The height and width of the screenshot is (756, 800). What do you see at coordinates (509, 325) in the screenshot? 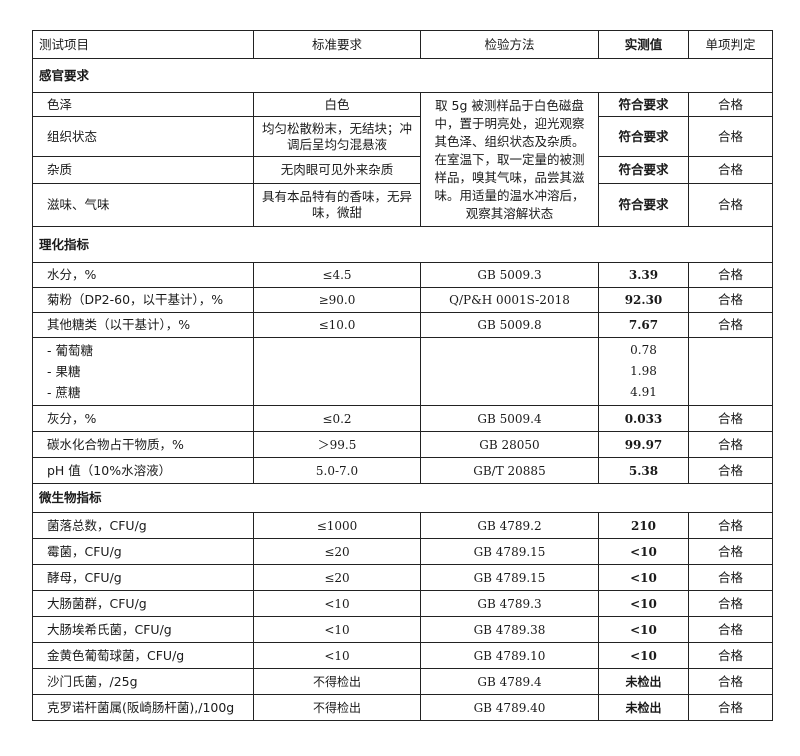
I see `method-cell: GB 5009.8` at bounding box center [509, 325].